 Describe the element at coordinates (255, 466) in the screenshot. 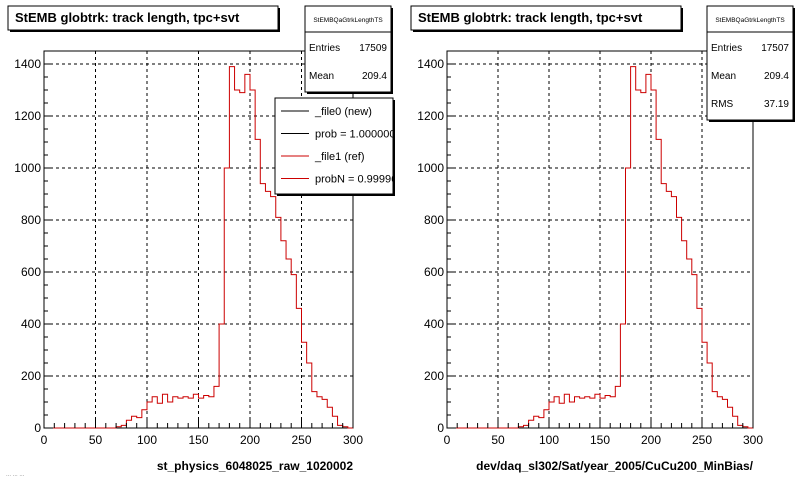

I see `x-axis-label: st_physics_6048025_raw_1020002` at that location.